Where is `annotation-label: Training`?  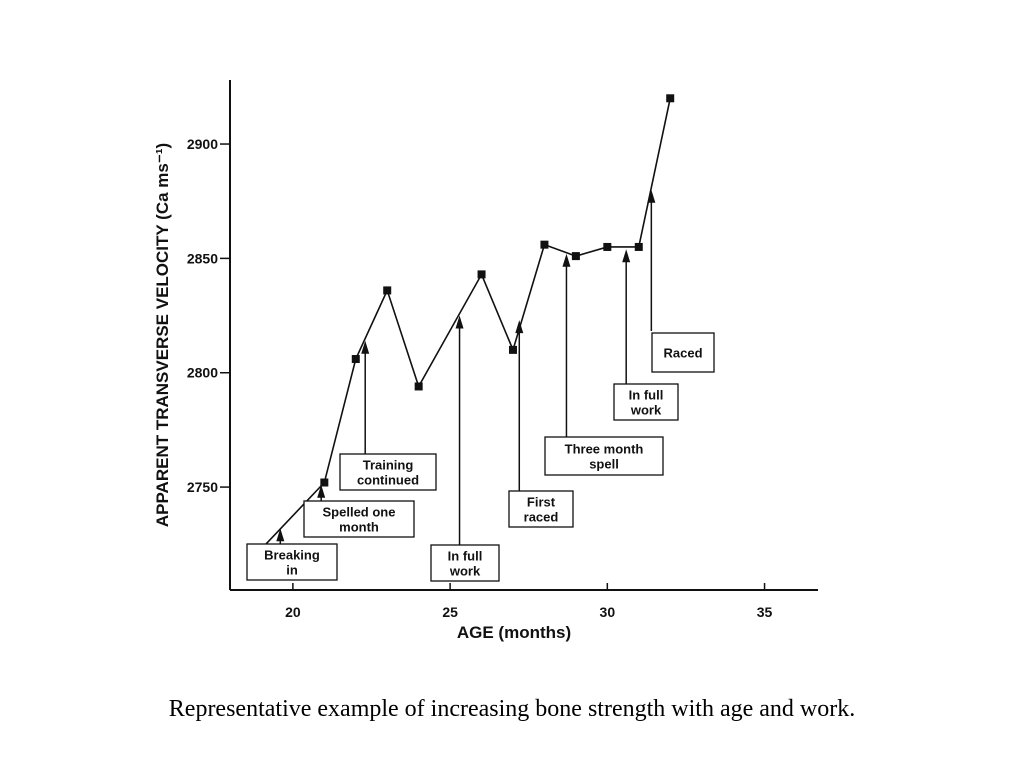 annotation-label: Training is located at coordinates (388, 465).